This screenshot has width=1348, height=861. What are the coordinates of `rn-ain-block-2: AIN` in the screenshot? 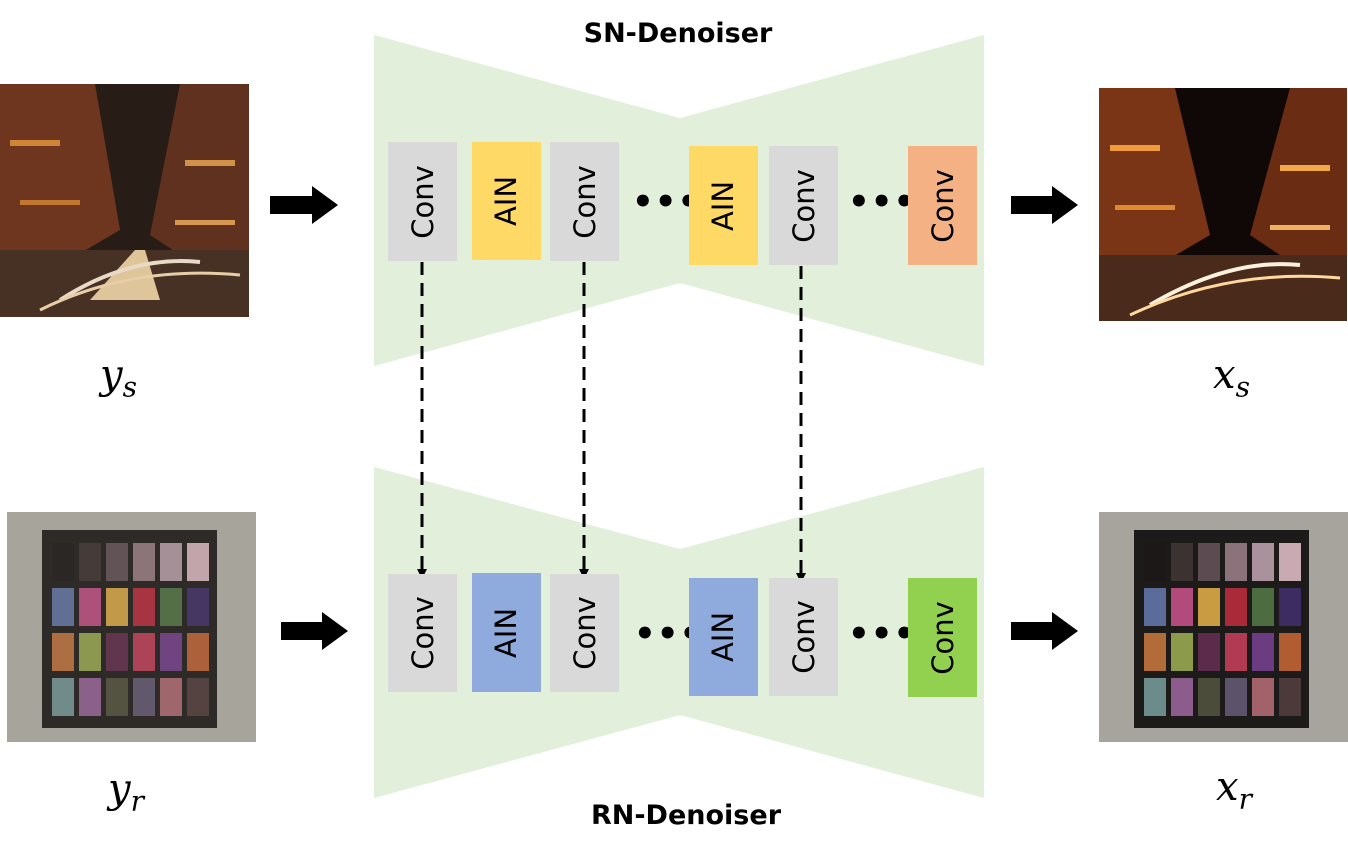 It's located at (723, 637).